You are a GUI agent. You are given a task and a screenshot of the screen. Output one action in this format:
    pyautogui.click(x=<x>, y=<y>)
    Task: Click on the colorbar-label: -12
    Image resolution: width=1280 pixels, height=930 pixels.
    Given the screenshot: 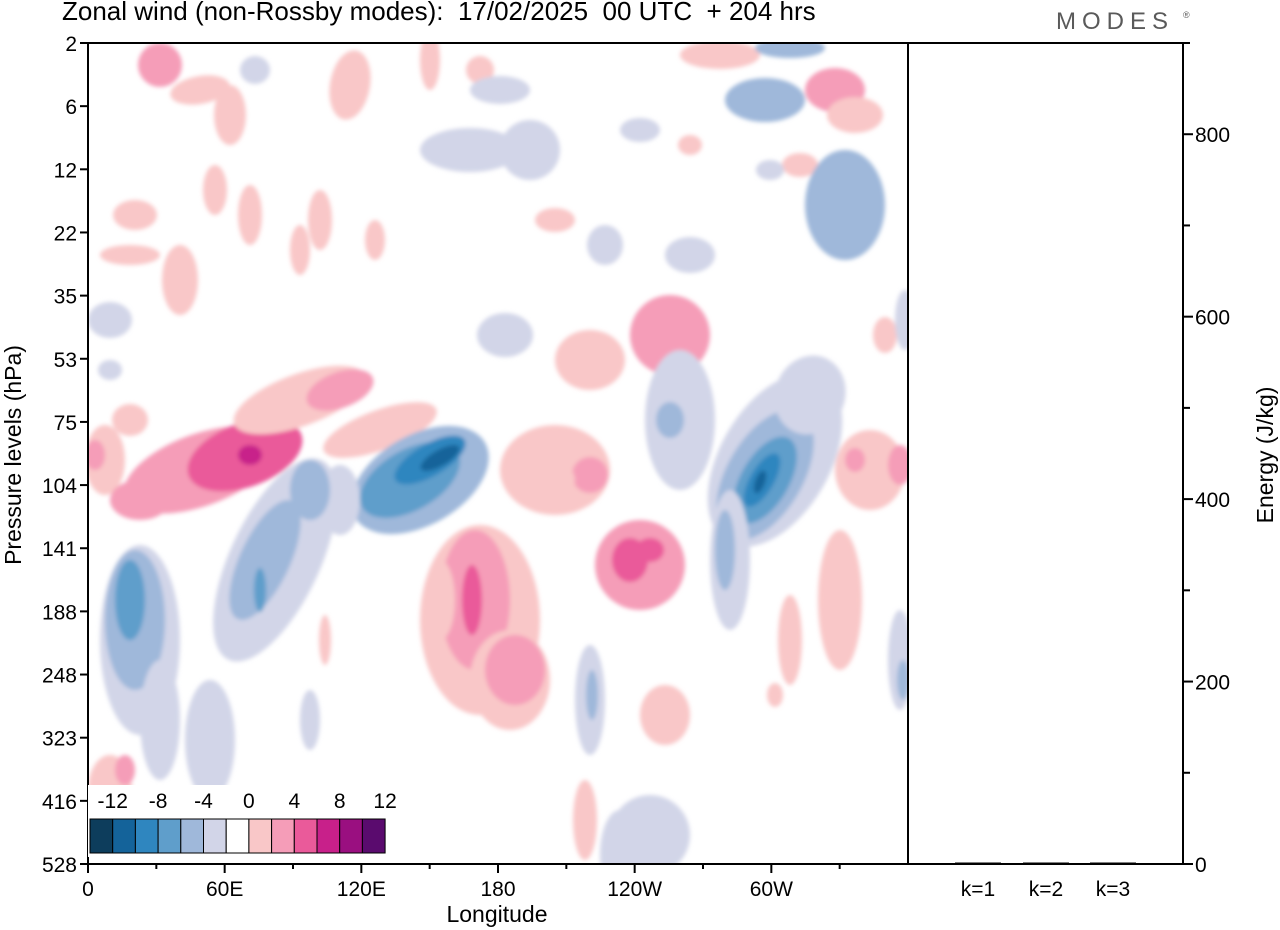 What is the action you would take?
    pyautogui.click(x=113, y=801)
    